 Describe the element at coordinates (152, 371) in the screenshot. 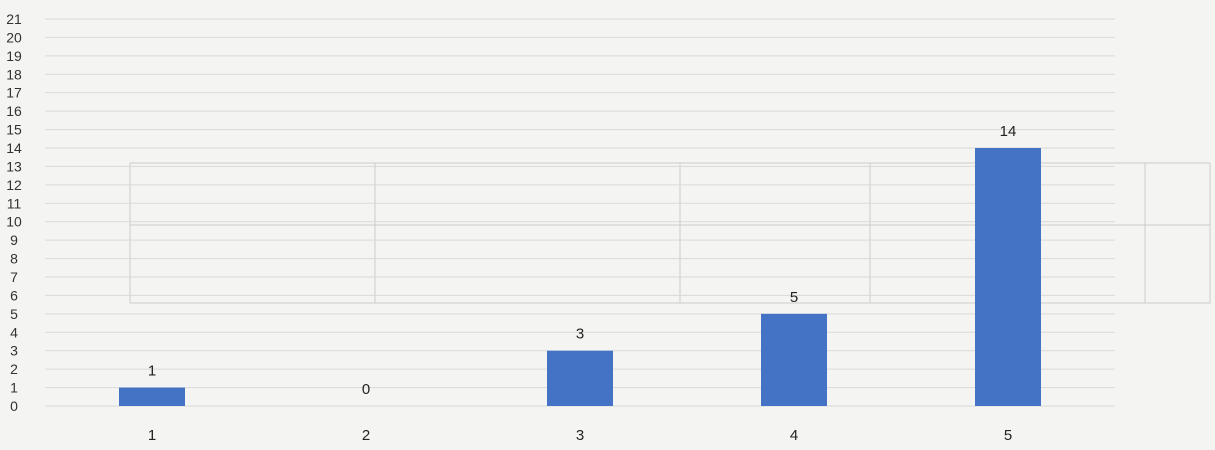

I see `data-label: 1` at that location.